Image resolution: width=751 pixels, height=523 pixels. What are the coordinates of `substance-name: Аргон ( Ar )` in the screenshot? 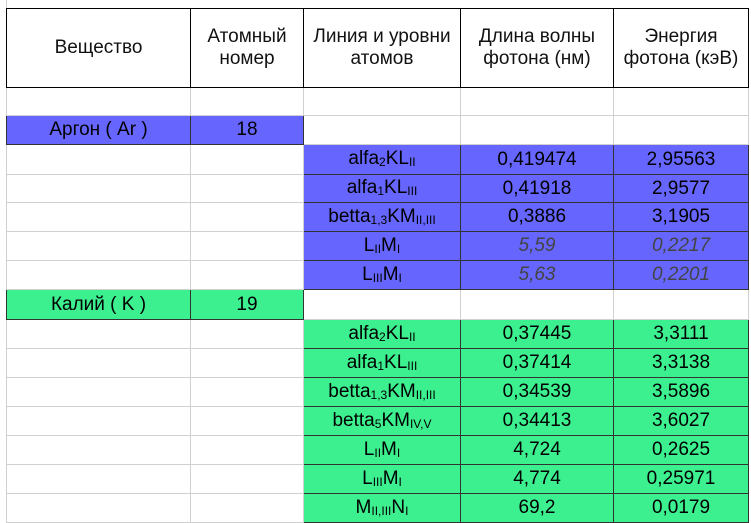 It's located at (98, 130).